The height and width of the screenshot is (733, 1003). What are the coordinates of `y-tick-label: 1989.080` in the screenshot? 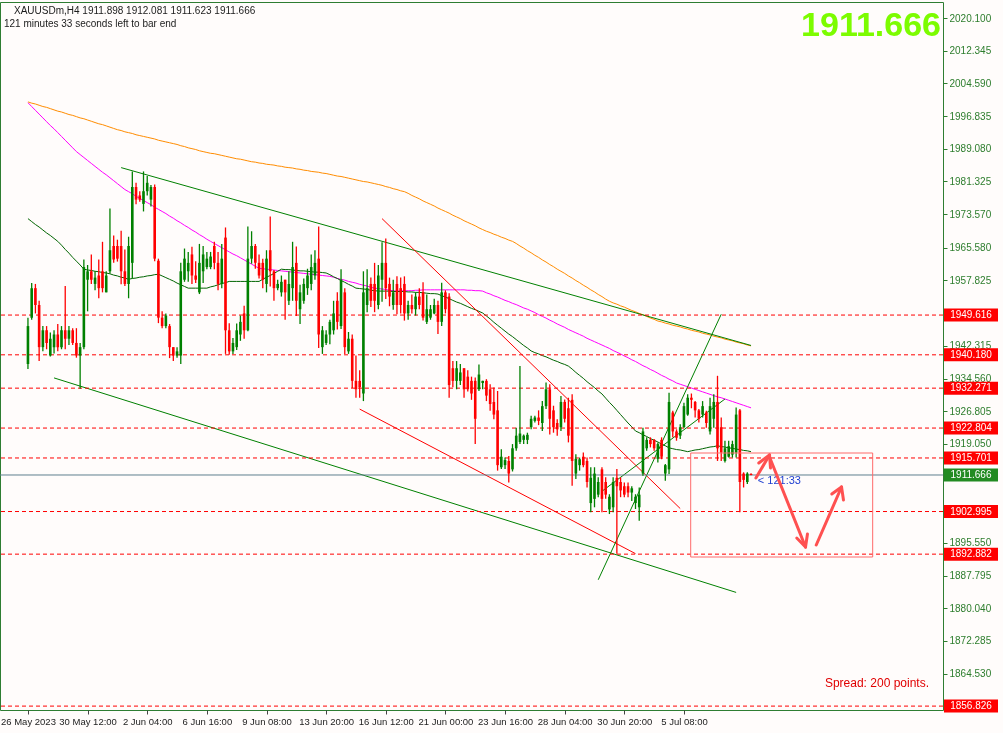 It's located at (970, 149).